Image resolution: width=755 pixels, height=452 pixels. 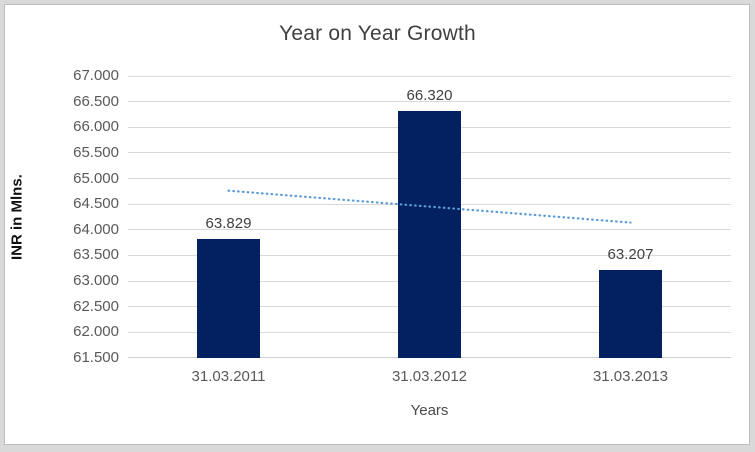 What do you see at coordinates (96, 332) in the screenshot?
I see `y-tick-label: 62.000` at bounding box center [96, 332].